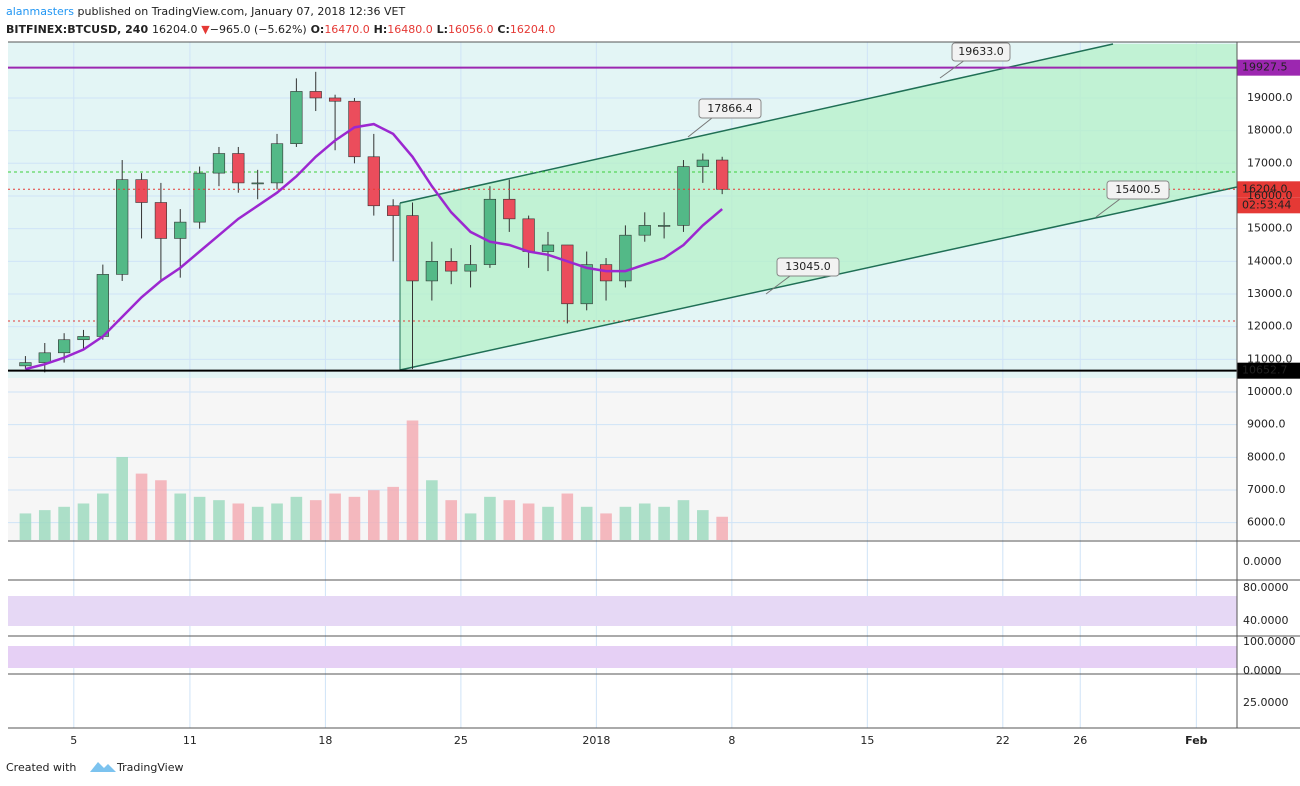 This screenshot has width=1300, height=786. Describe the element at coordinates (325, 740) in the screenshot. I see `x-tick-label: 18` at that location.